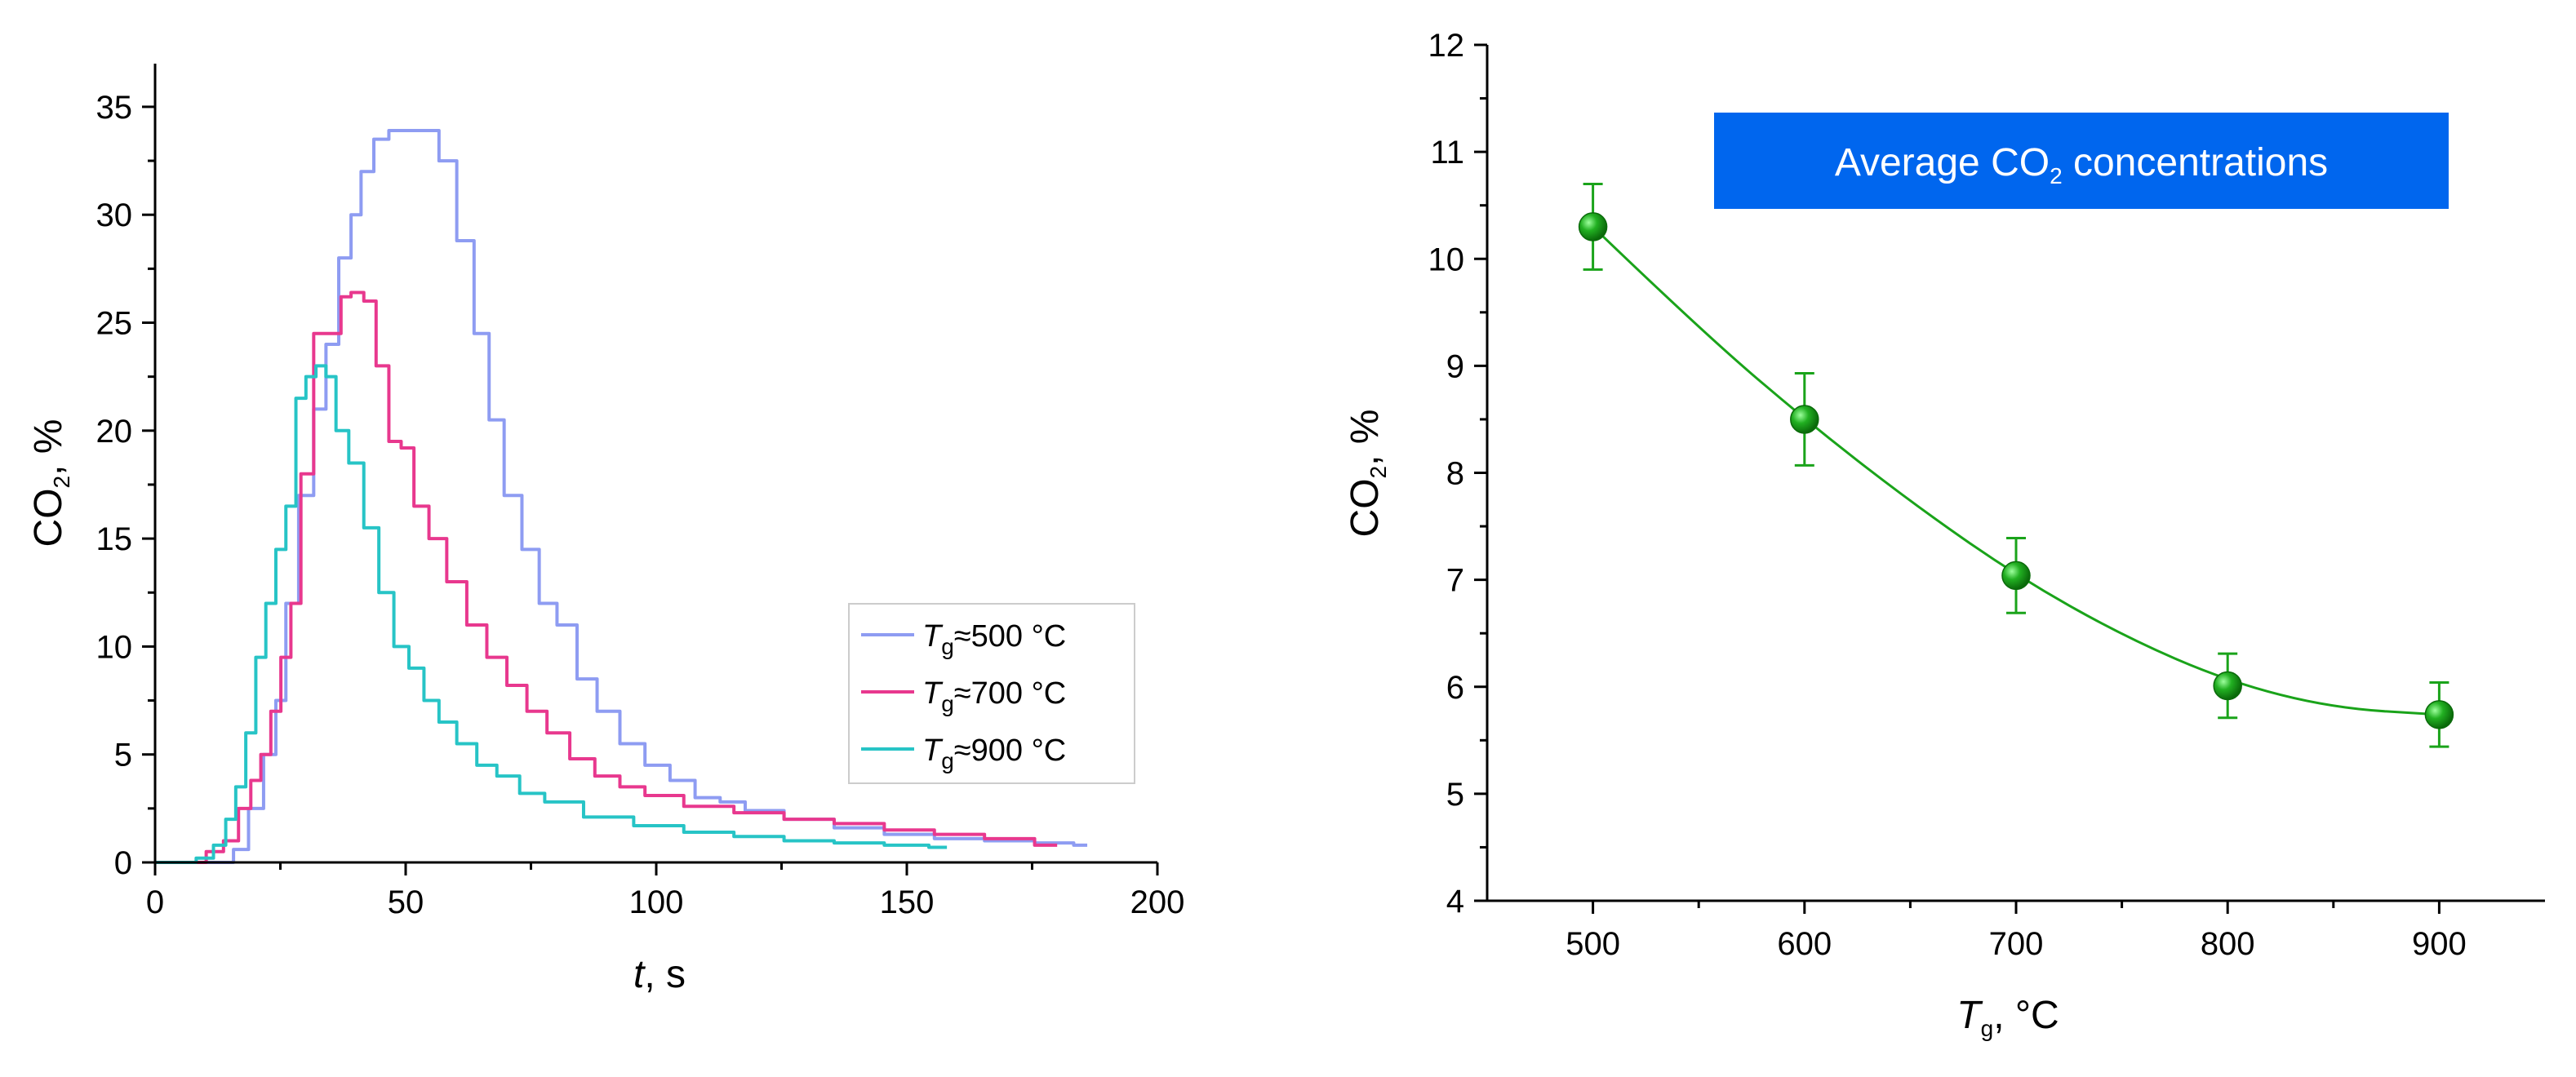 The width and height of the screenshot is (2576, 1077). Describe the element at coordinates (406, 902) in the screenshot. I see `left-x-tick-label: 50` at that location.